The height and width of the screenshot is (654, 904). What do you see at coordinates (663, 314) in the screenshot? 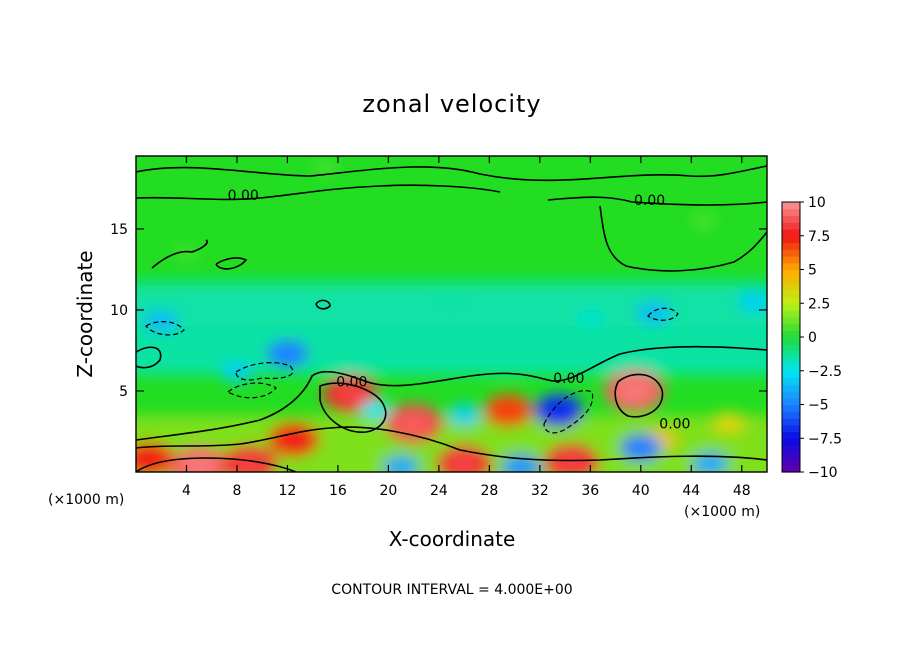
I see `contour-dashed-upper-right` at bounding box center [663, 314].